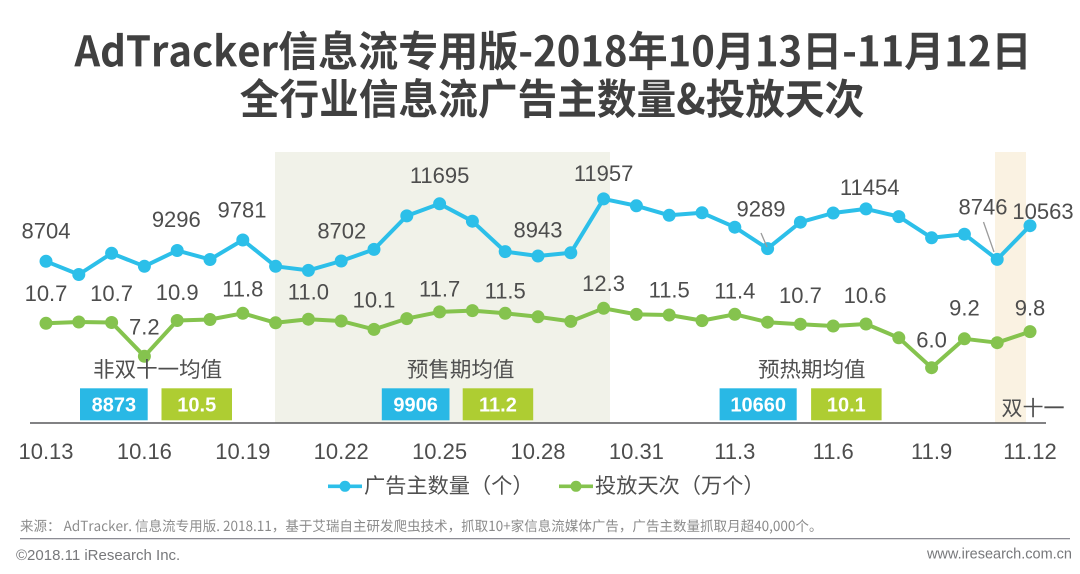 The width and height of the screenshot is (1080, 574). What do you see at coordinates (46, 230) in the screenshot?
I see `svg-text: 8704` at bounding box center [46, 230].